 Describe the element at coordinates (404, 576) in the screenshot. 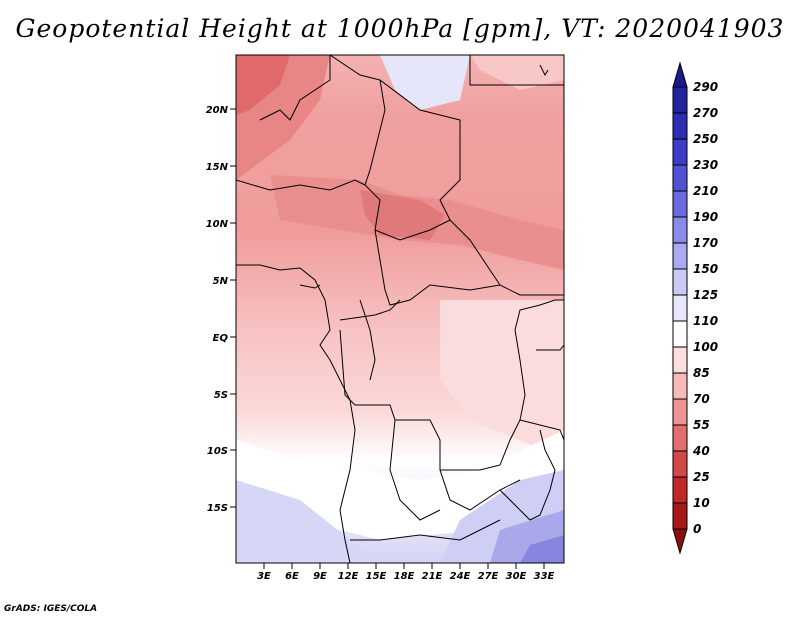

I see `lon-label: 18E` at that location.